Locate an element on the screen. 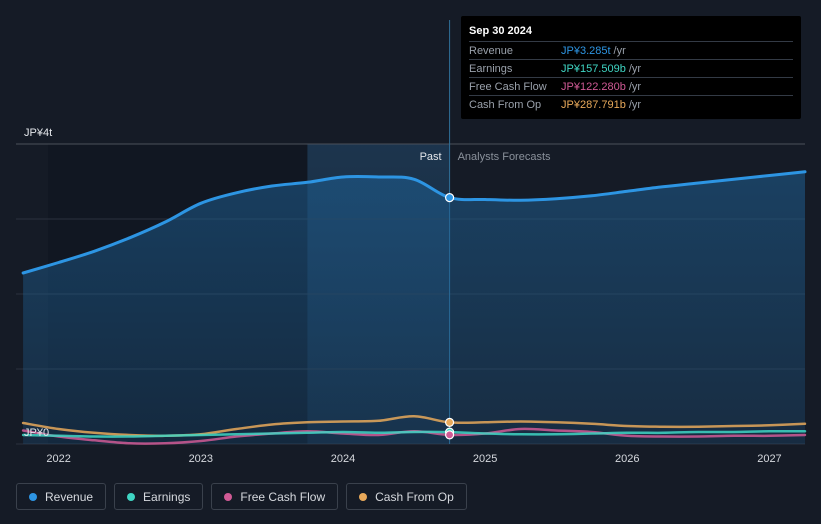 The width and height of the screenshot is (821, 524). legend-item-revenue: Revenue is located at coordinates (61, 496).